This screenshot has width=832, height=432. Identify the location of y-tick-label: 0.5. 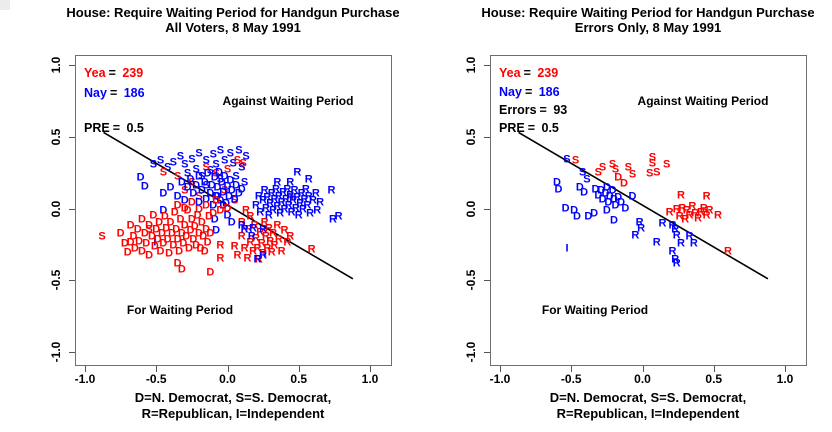
(56, 137).